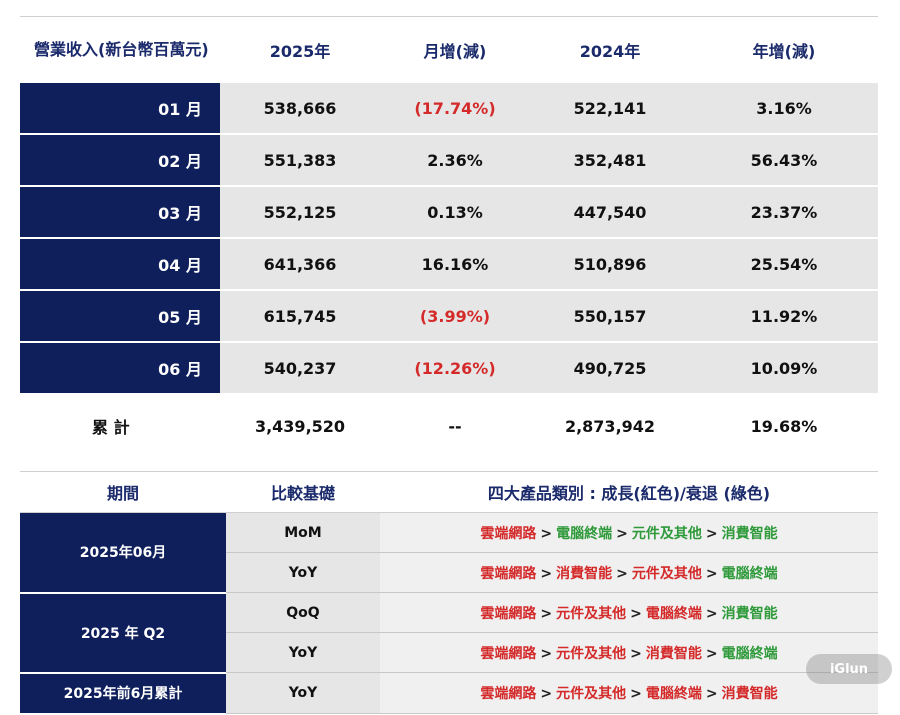 The image size is (900, 715). Describe the element at coordinates (784, 264) in the screenshot. I see `yoy-cell: 25.54%` at that location.